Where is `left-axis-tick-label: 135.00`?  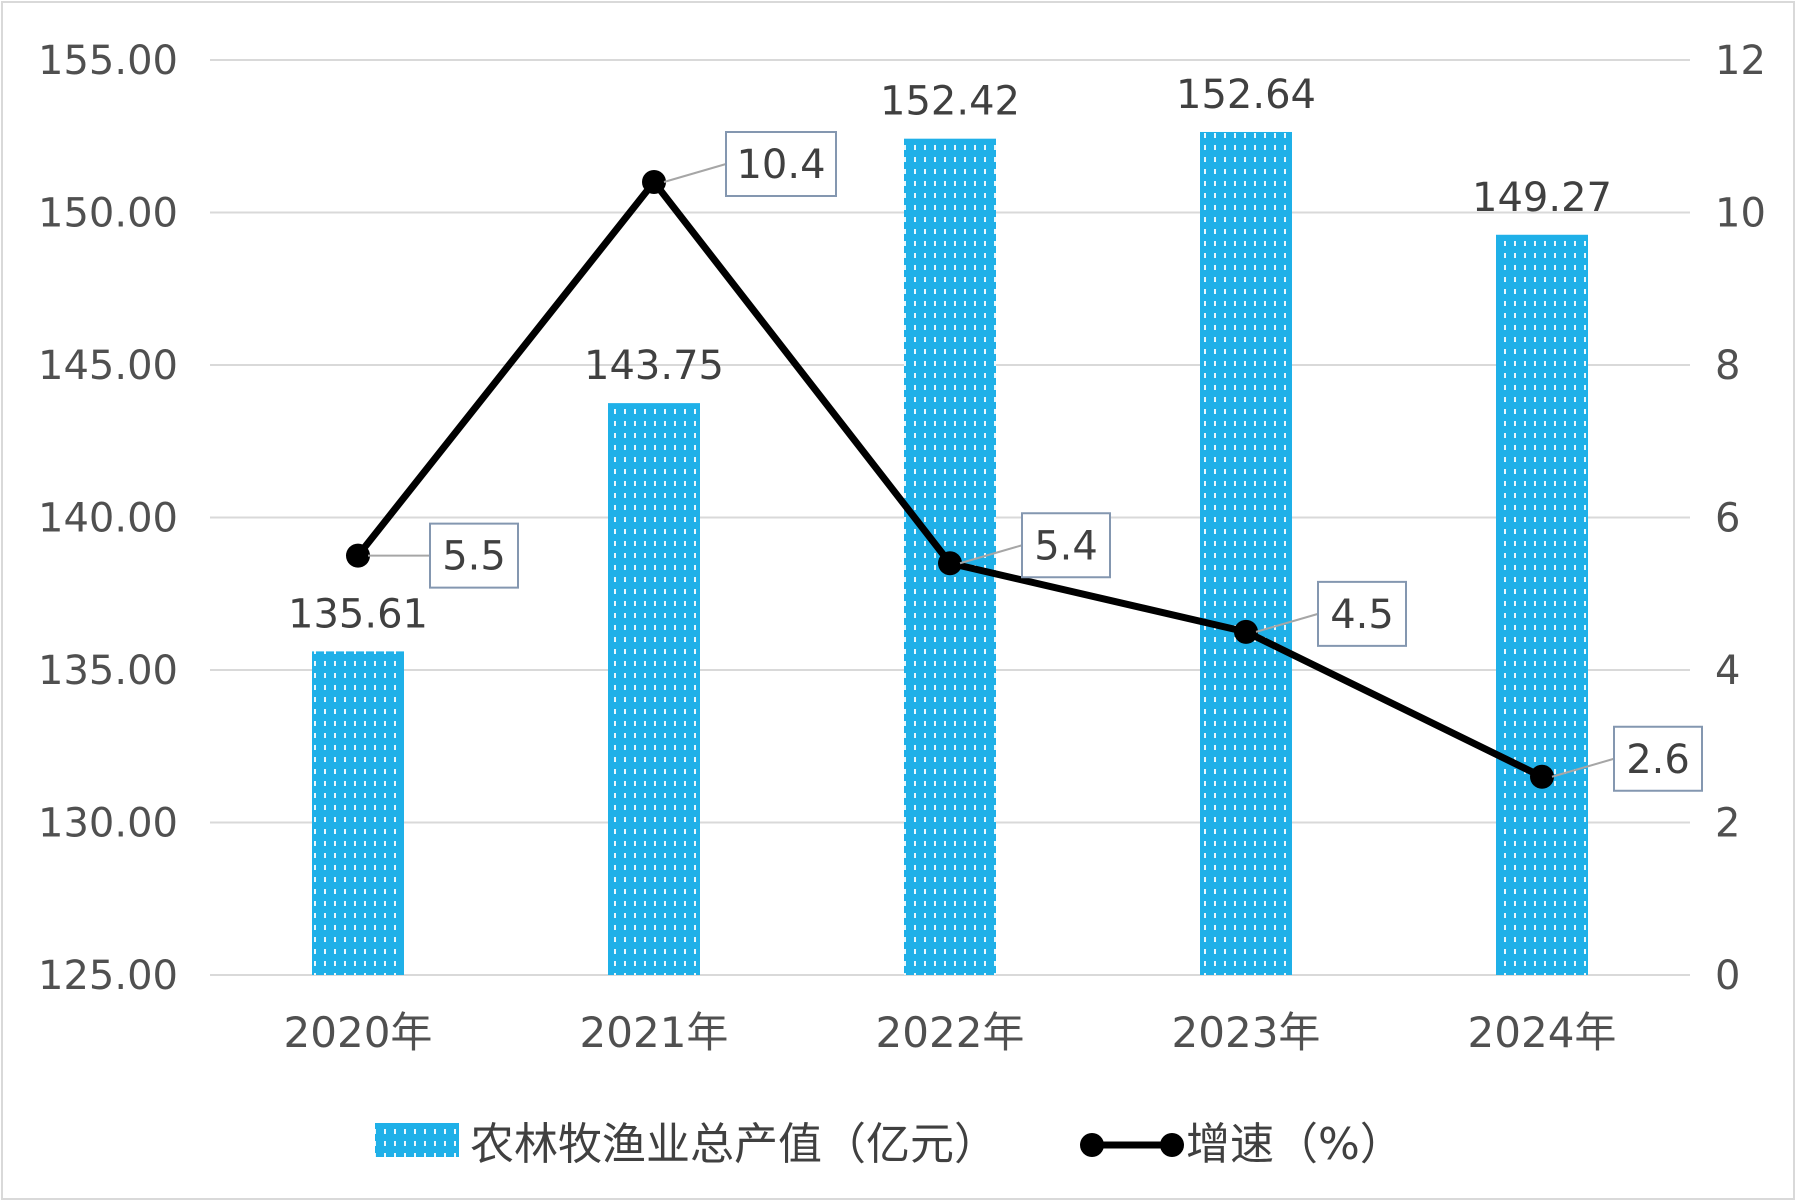 left-axis-tick-label: 135.00 is located at coordinates (108, 671).